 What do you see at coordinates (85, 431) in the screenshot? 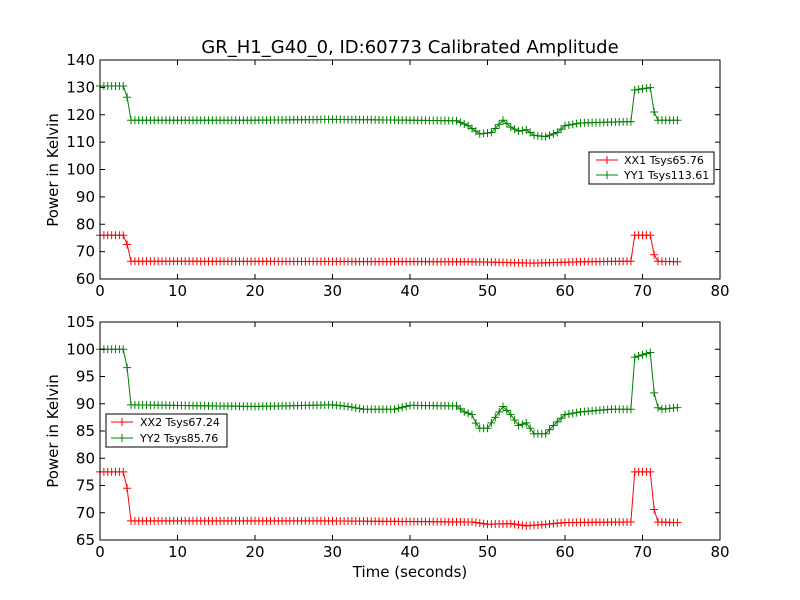
I see `y-tick-label: 85` at bounding box center [85, 431].